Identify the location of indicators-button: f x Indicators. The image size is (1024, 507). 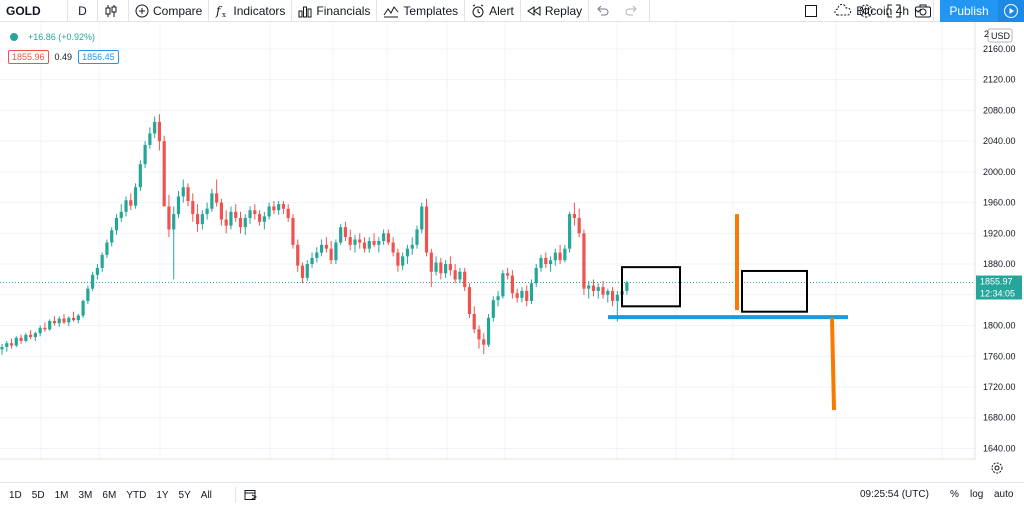
(251, 11).